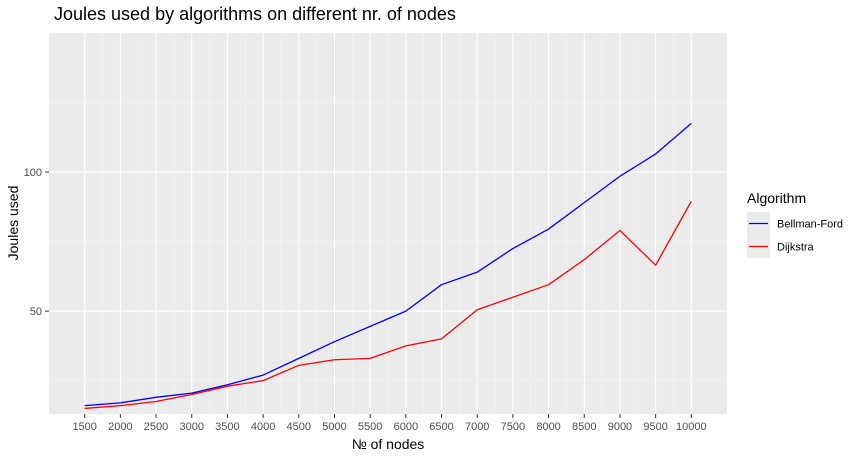  Describe the element at coordinates (620, 427) in the screenshot. I see `x-tick-label: 9000` at that location.